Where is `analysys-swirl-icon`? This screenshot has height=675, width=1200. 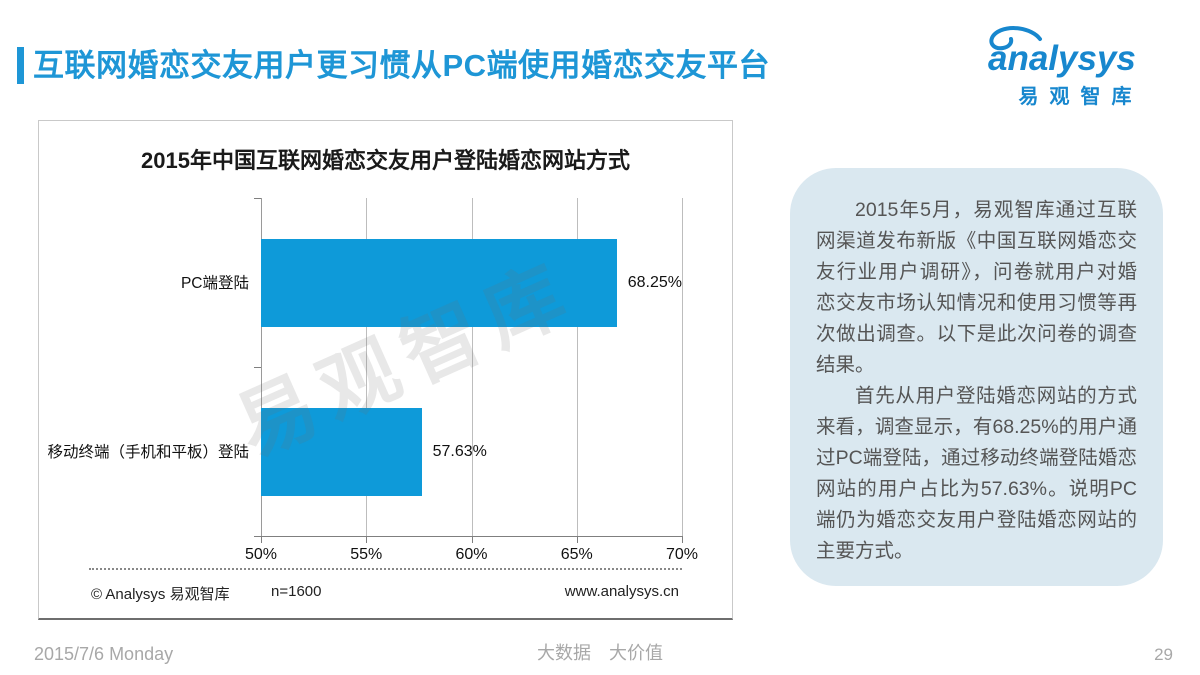 analysys-swirl-icon is located at coordinates (1015, 38).